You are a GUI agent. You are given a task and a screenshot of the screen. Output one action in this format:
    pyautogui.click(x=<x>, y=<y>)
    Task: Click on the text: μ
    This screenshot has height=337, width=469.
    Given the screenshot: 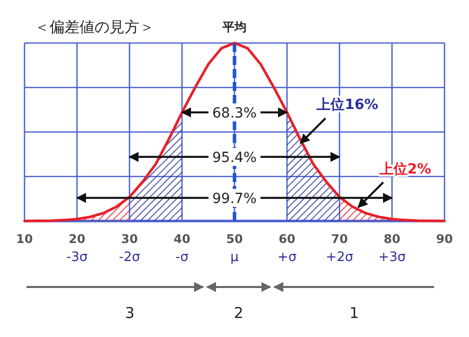 What is the action you would take?
    pyautogui.click(x=234, y=257)
    